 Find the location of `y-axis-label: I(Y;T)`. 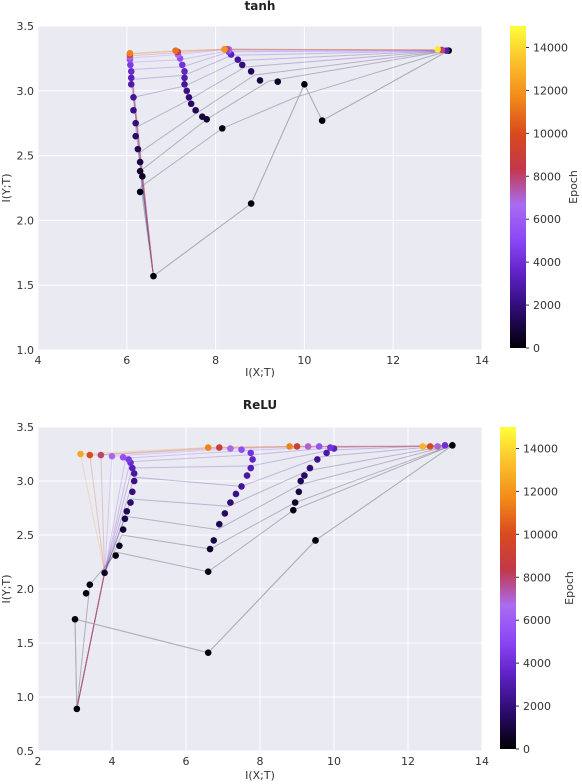

y-axis-label: I(Y;T) is located at coordinates (6, 589).